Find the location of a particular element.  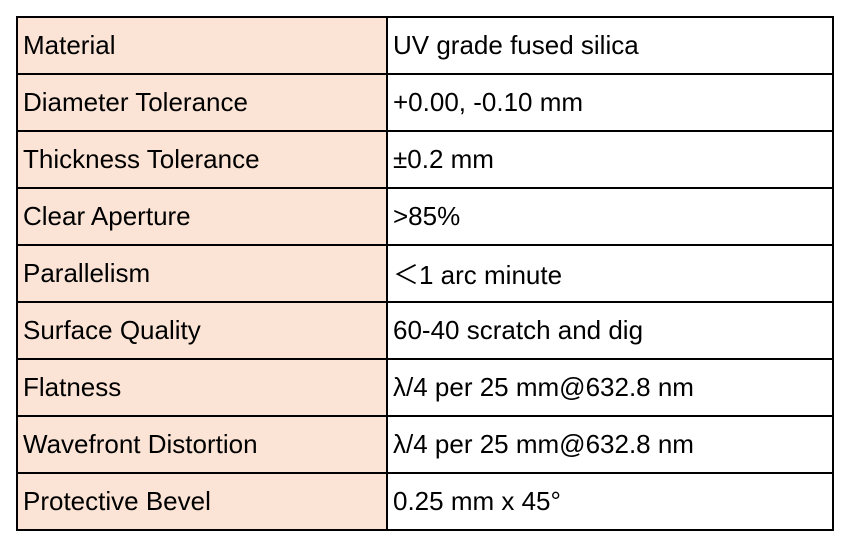

table-row-protective-bevel: Protective Bevel 0.25 mm x 45° is located at coordinates (425, 501).